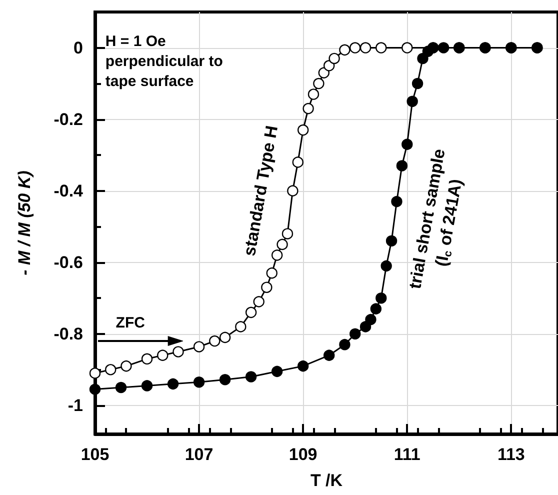  Describe the element at coordinates (78, 48) in the screenshot. I see `y-tick-label: 0` at that location.